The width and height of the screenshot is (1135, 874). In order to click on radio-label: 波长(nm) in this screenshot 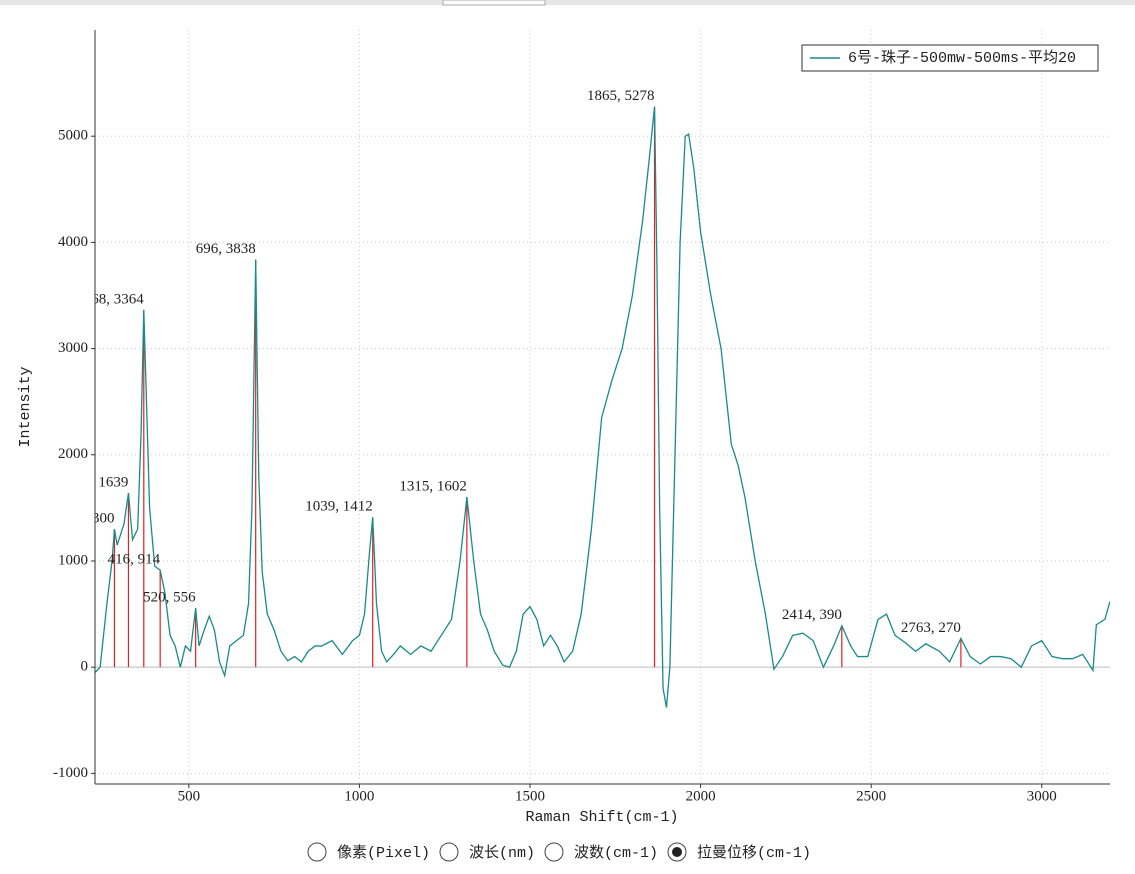, I will do `click(502, 853)`.